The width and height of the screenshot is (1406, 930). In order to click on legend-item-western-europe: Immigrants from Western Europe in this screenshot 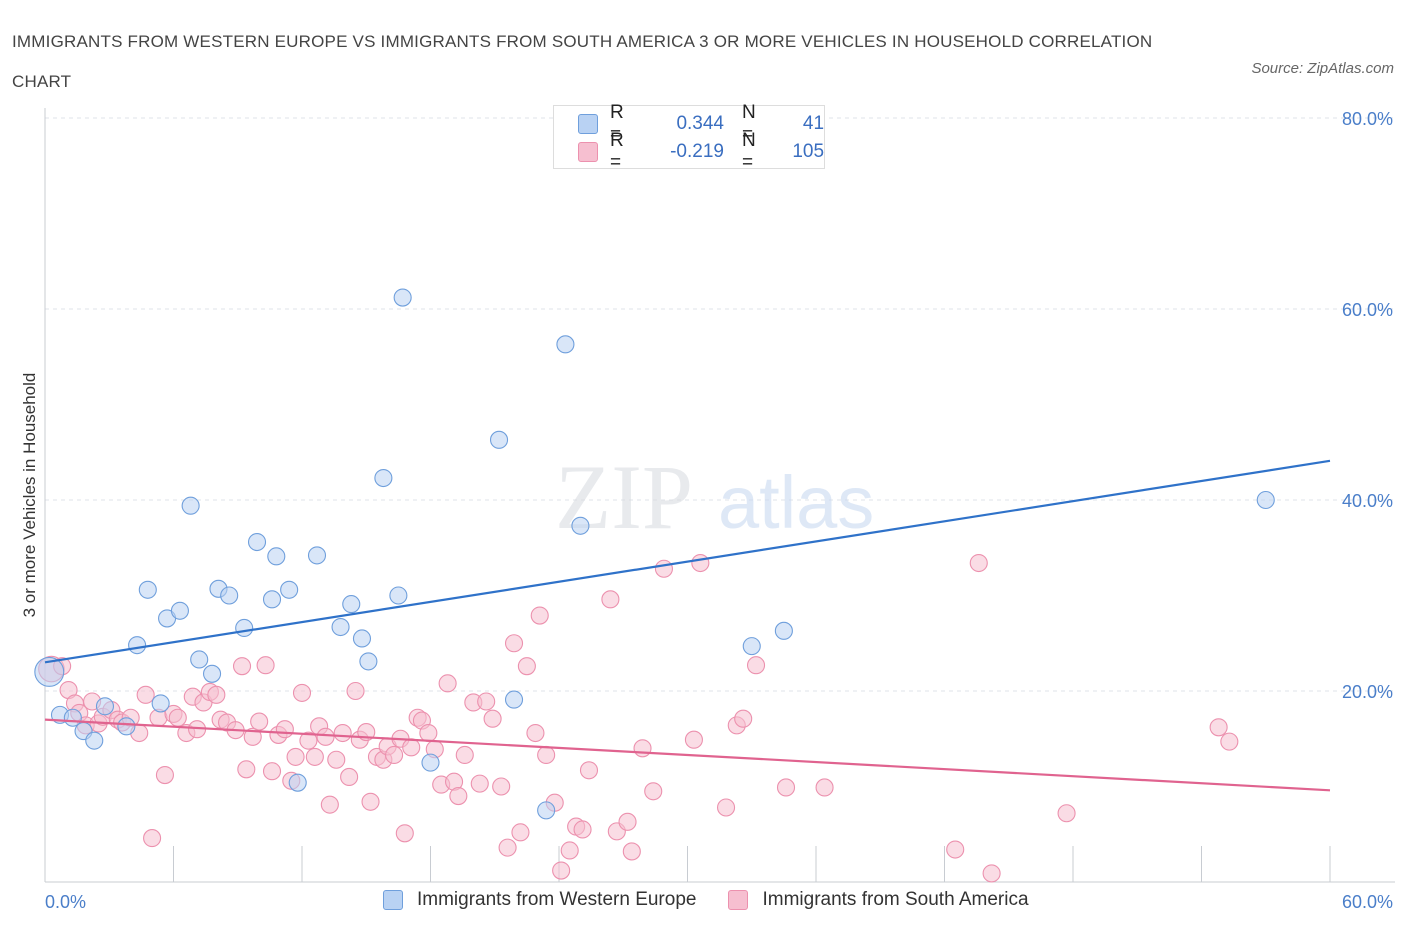, I will do `click(539, 900)`.